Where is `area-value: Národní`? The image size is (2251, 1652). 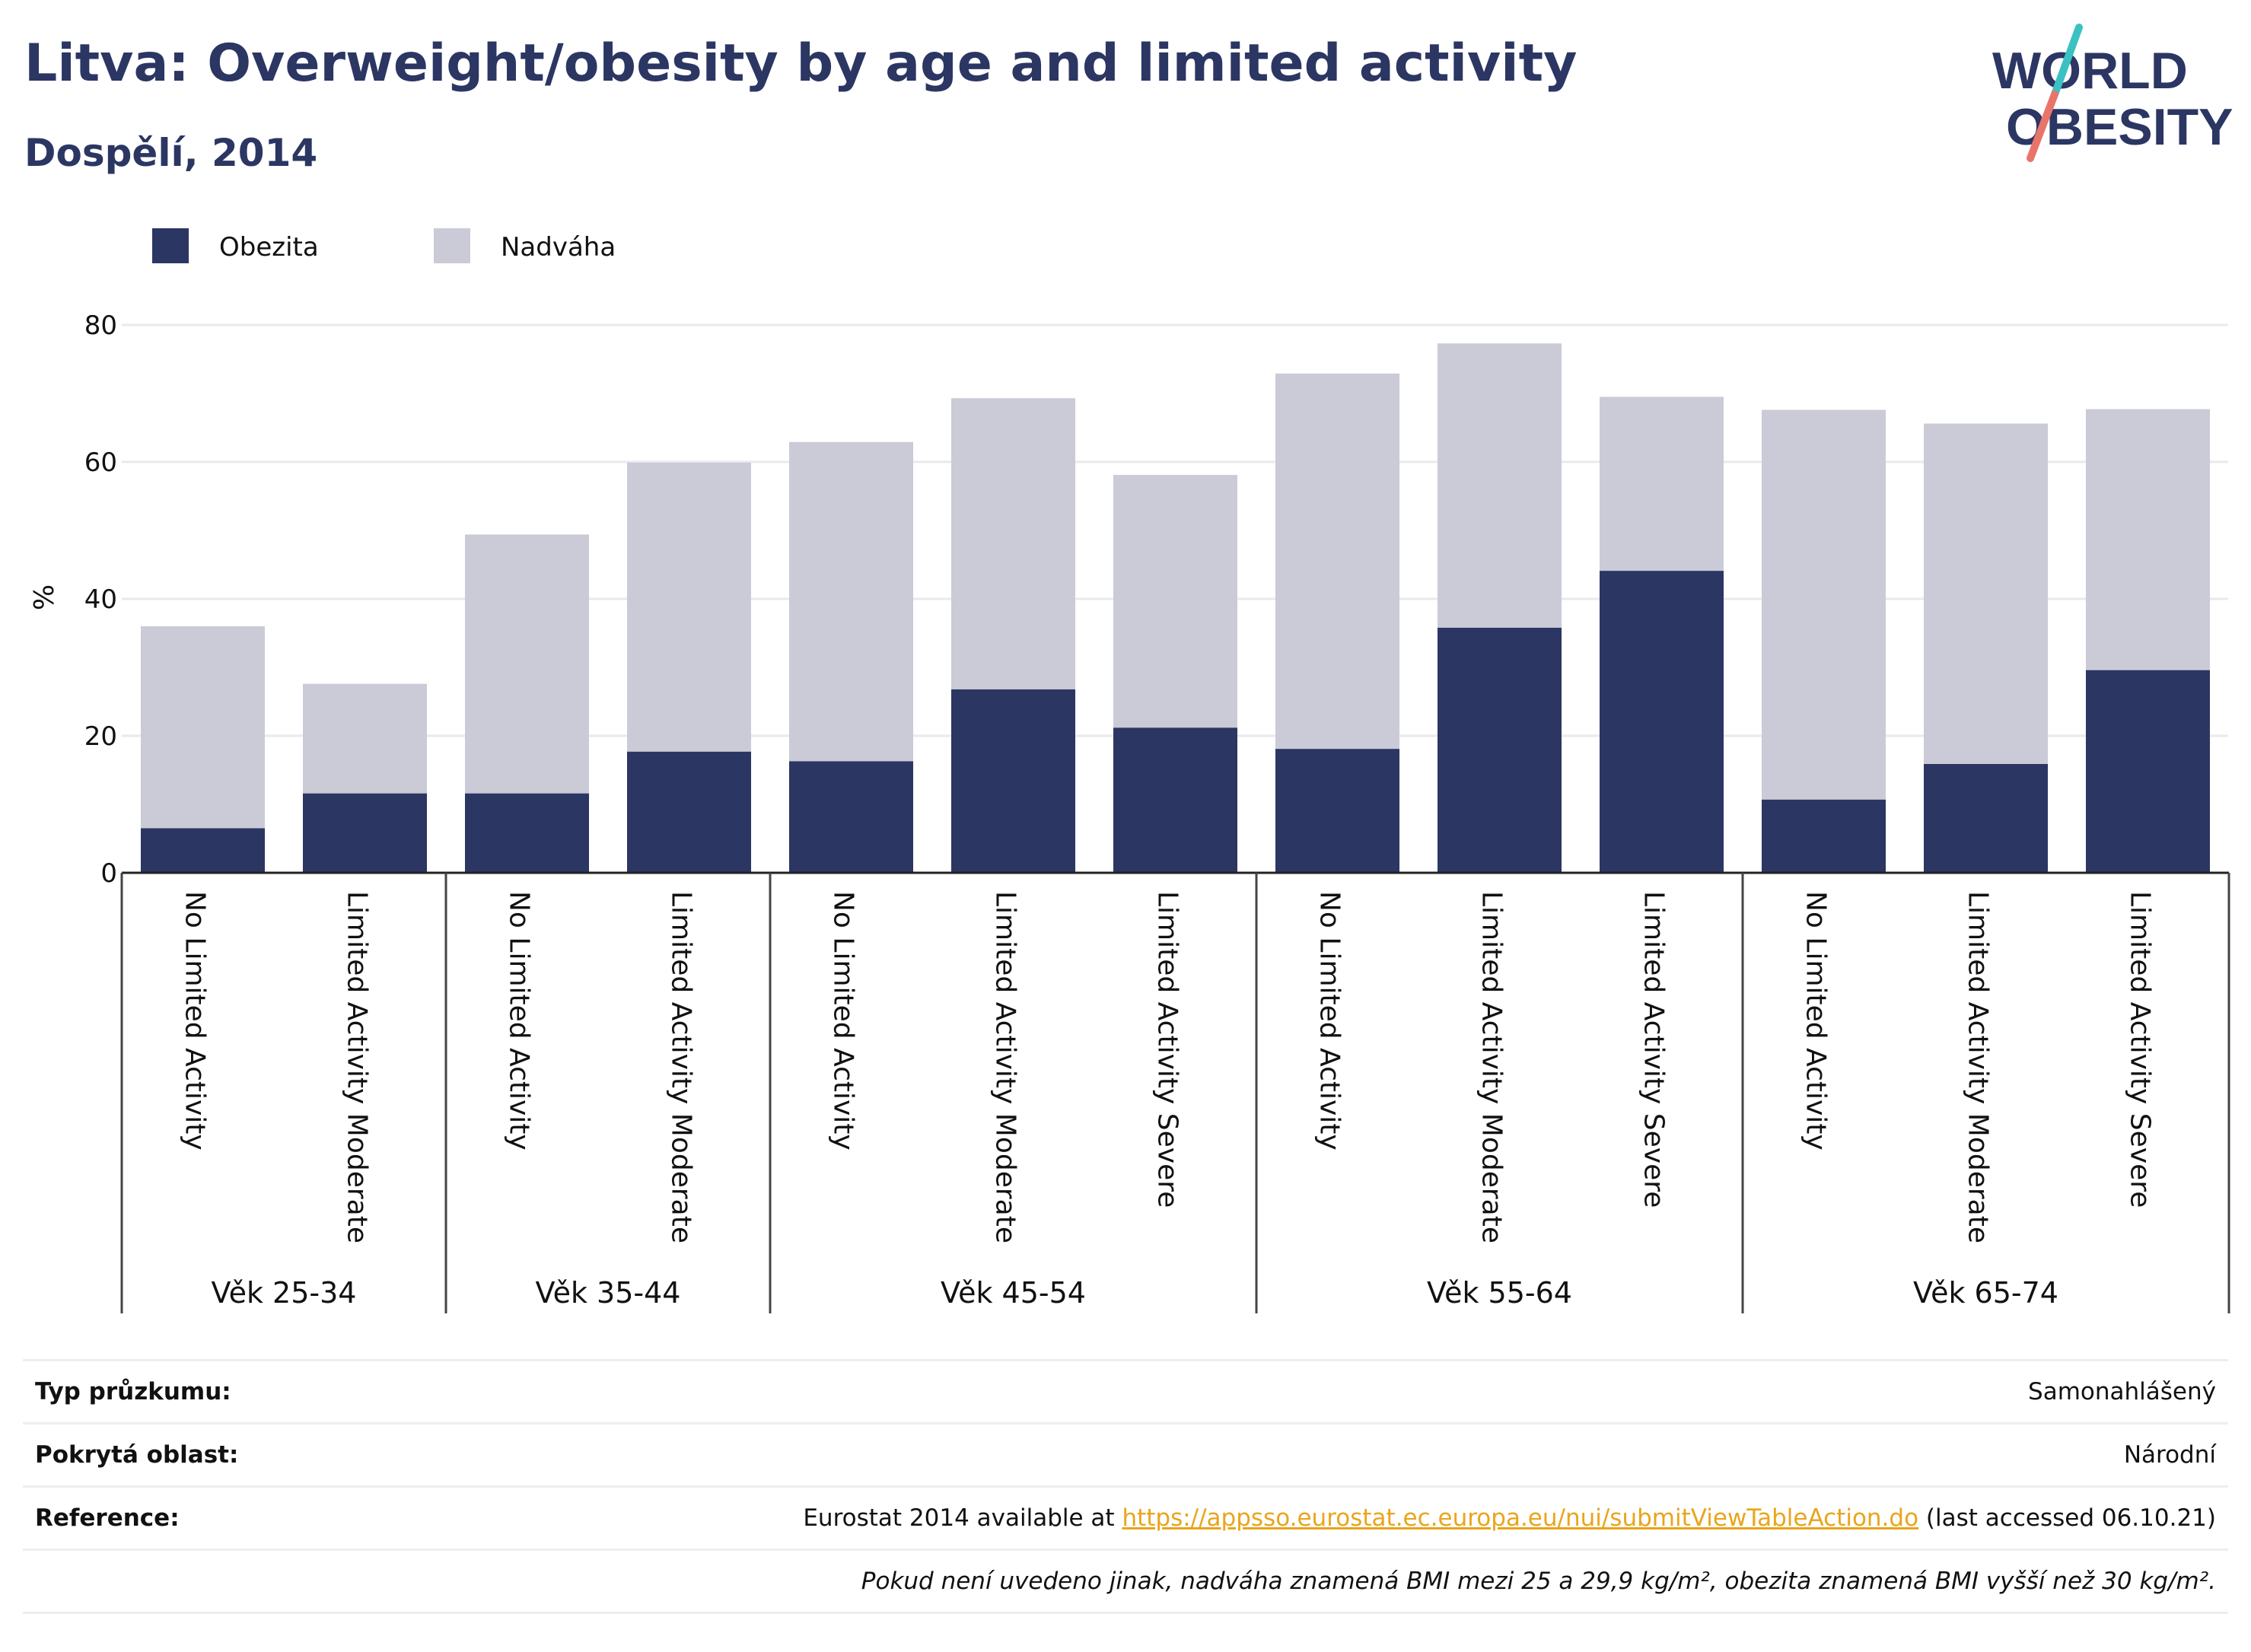
area-value: Národní is located at coordinates (2169, 1455).